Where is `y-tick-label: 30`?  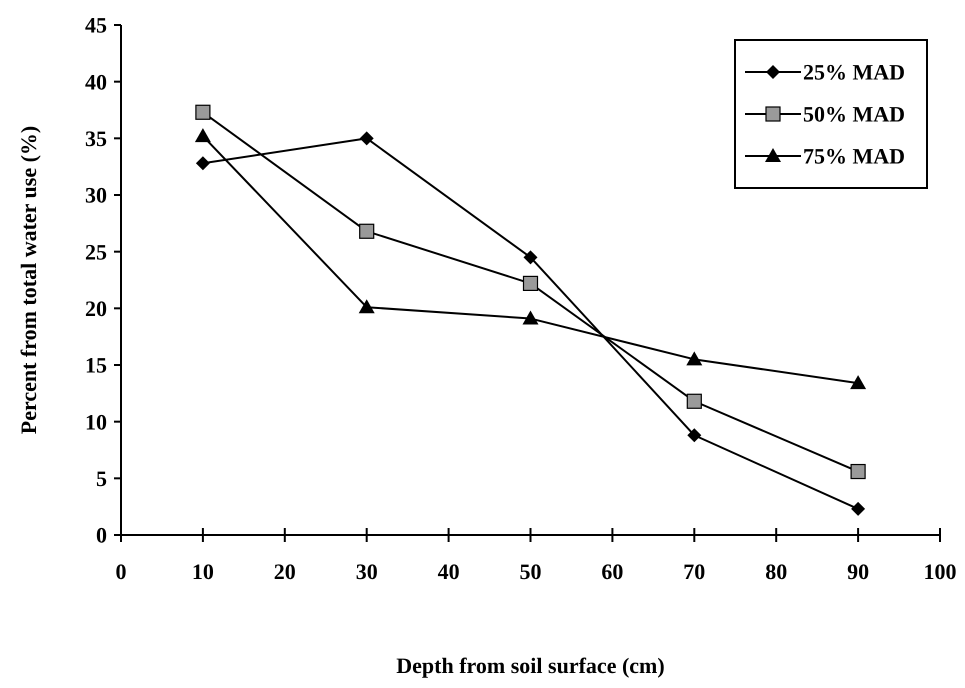
y-tick-label: 30 is located at coordinates (96, 195).